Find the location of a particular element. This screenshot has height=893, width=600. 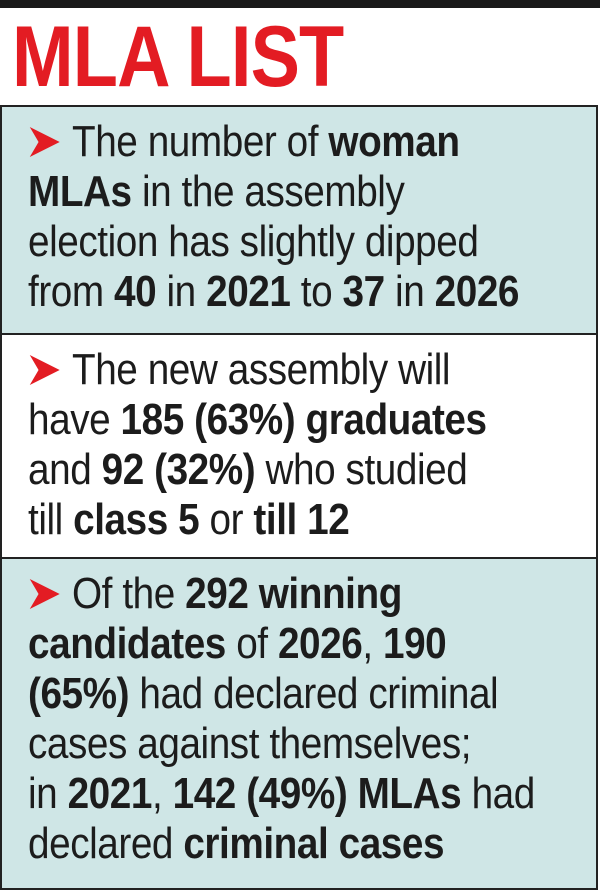

body-text: Of the is located at coordinates (129, 593).